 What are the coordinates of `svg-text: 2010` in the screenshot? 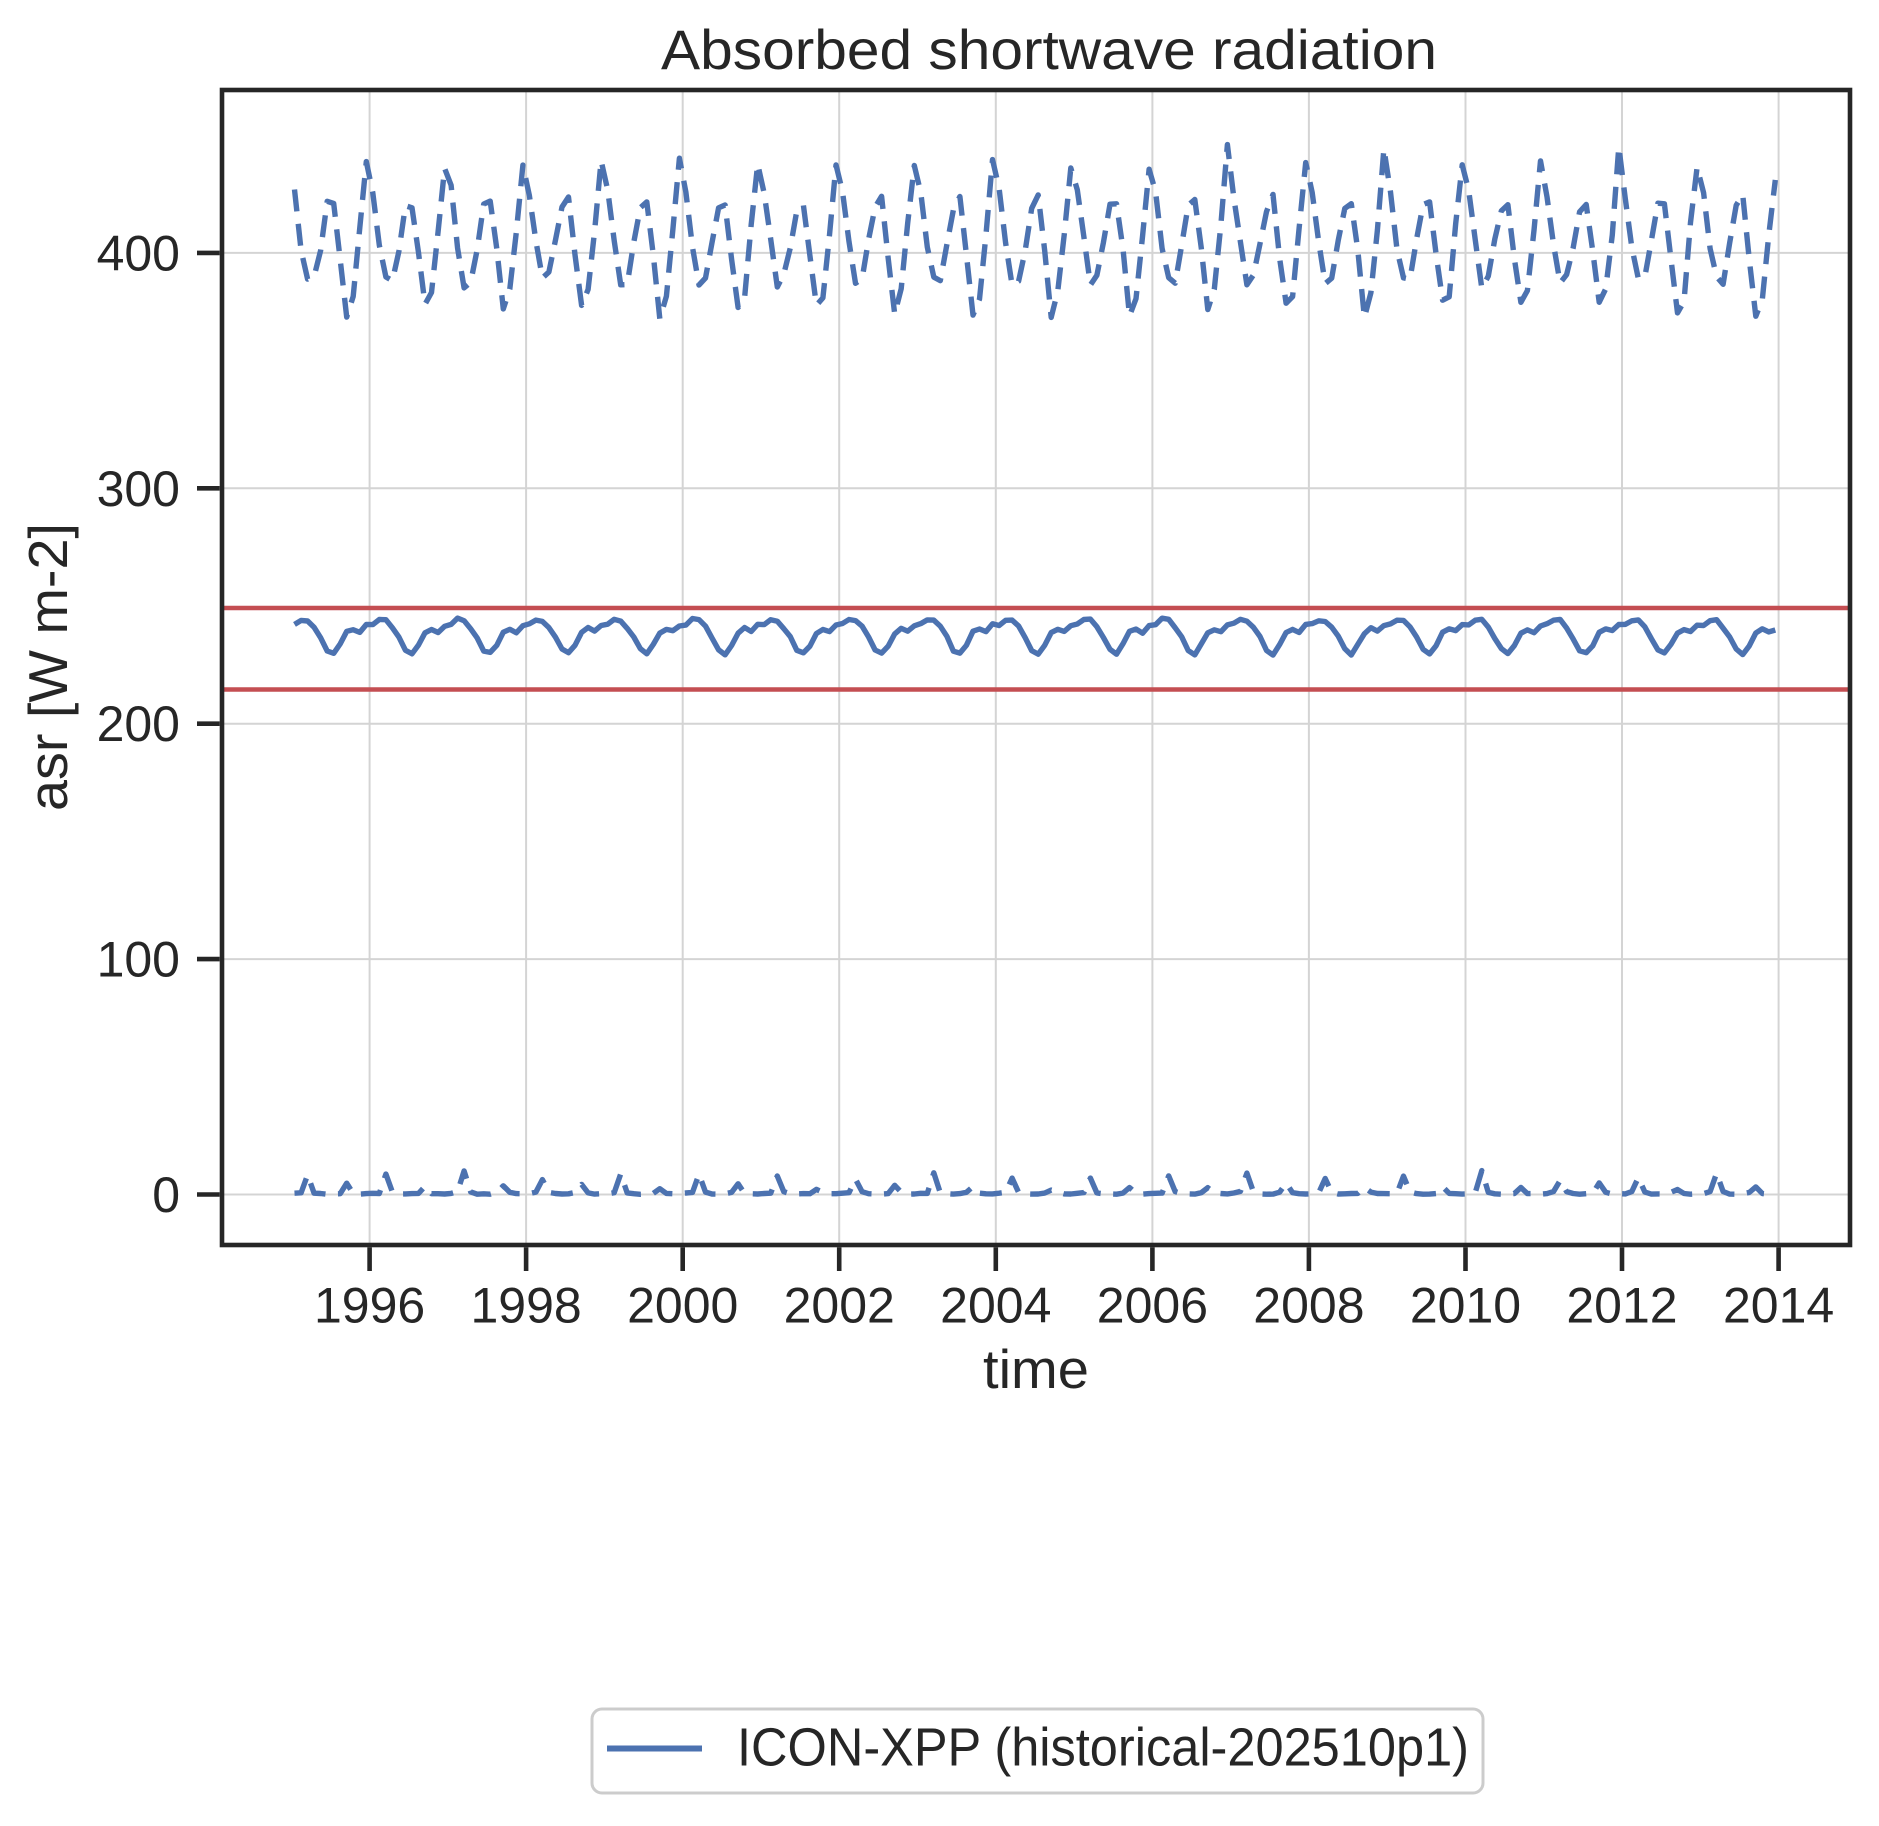 It's located at (1465, 1306).